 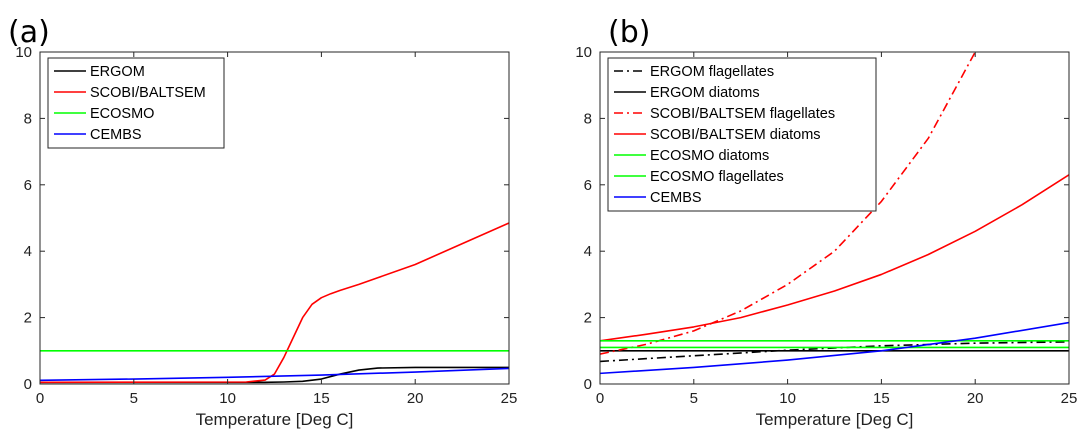 What do you see at coordinates (122, 114) in the screenshot?
I see `panel-a-legend-label: ECOSMO` at bounding box center [122, 114].